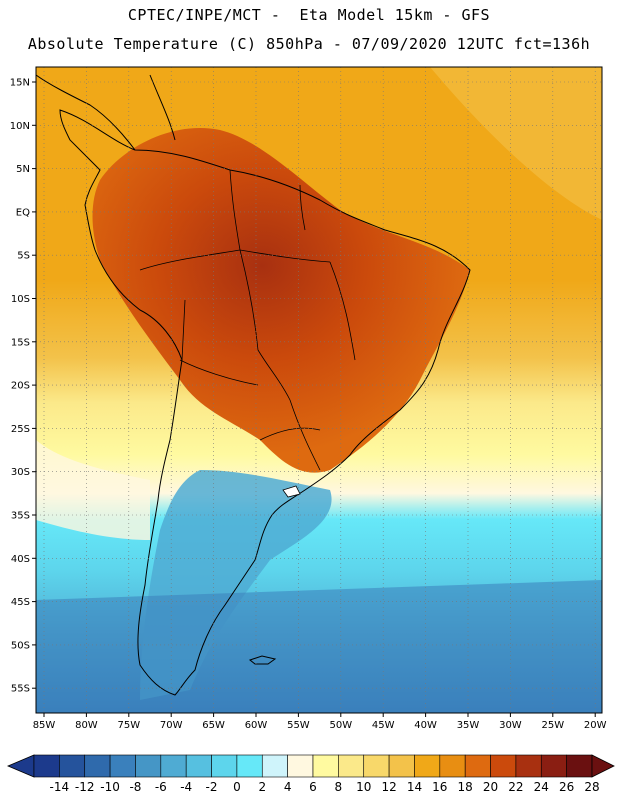 This screenshot has width=618, height=800. I want to click on lon-label: 75W, so click(128, 725).